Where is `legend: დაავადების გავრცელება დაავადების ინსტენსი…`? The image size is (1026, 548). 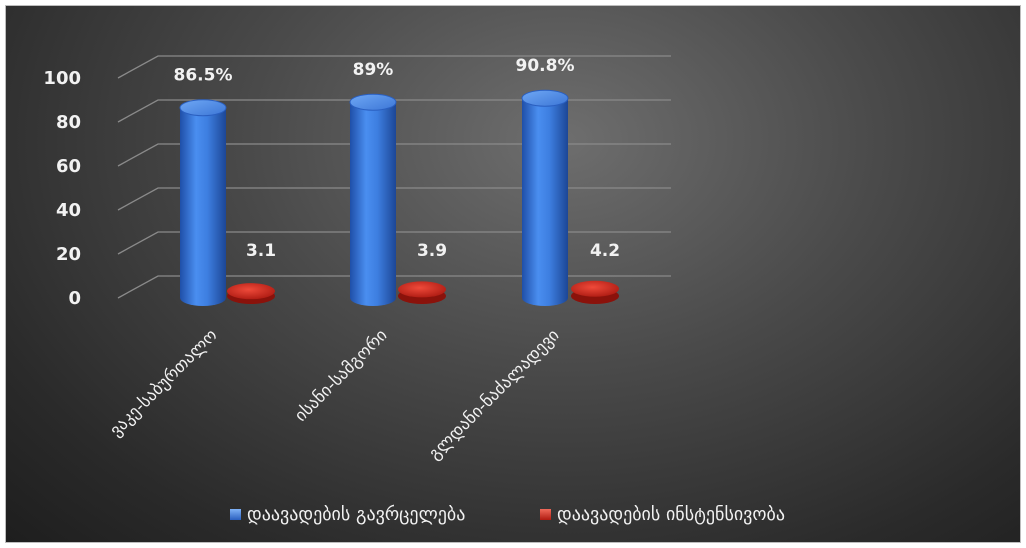 legend: დაავადების გავრცელება დაავადების ინსტენსი… is located at coordinates (507, 514).